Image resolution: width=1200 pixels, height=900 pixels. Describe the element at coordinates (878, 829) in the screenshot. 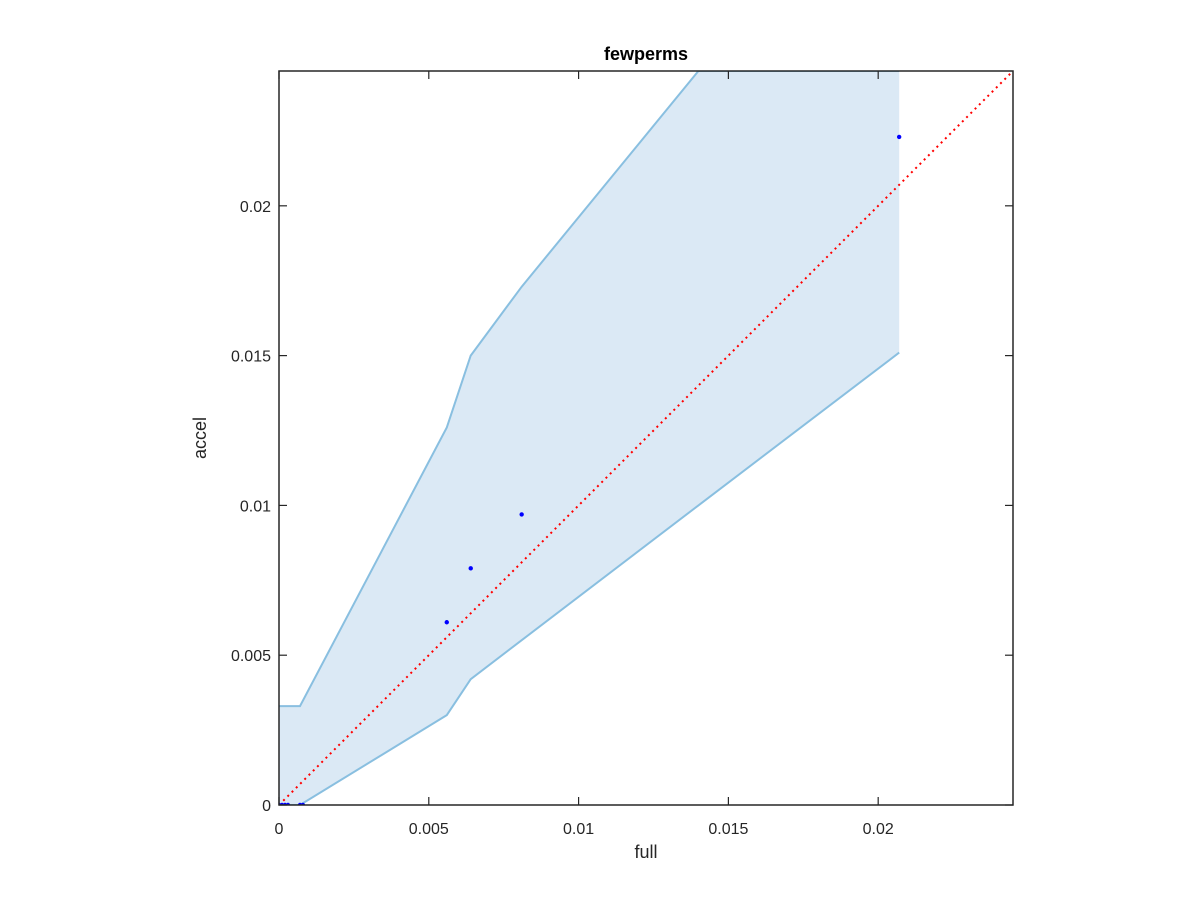

I see `x-tick-label: 0.02` at that location.